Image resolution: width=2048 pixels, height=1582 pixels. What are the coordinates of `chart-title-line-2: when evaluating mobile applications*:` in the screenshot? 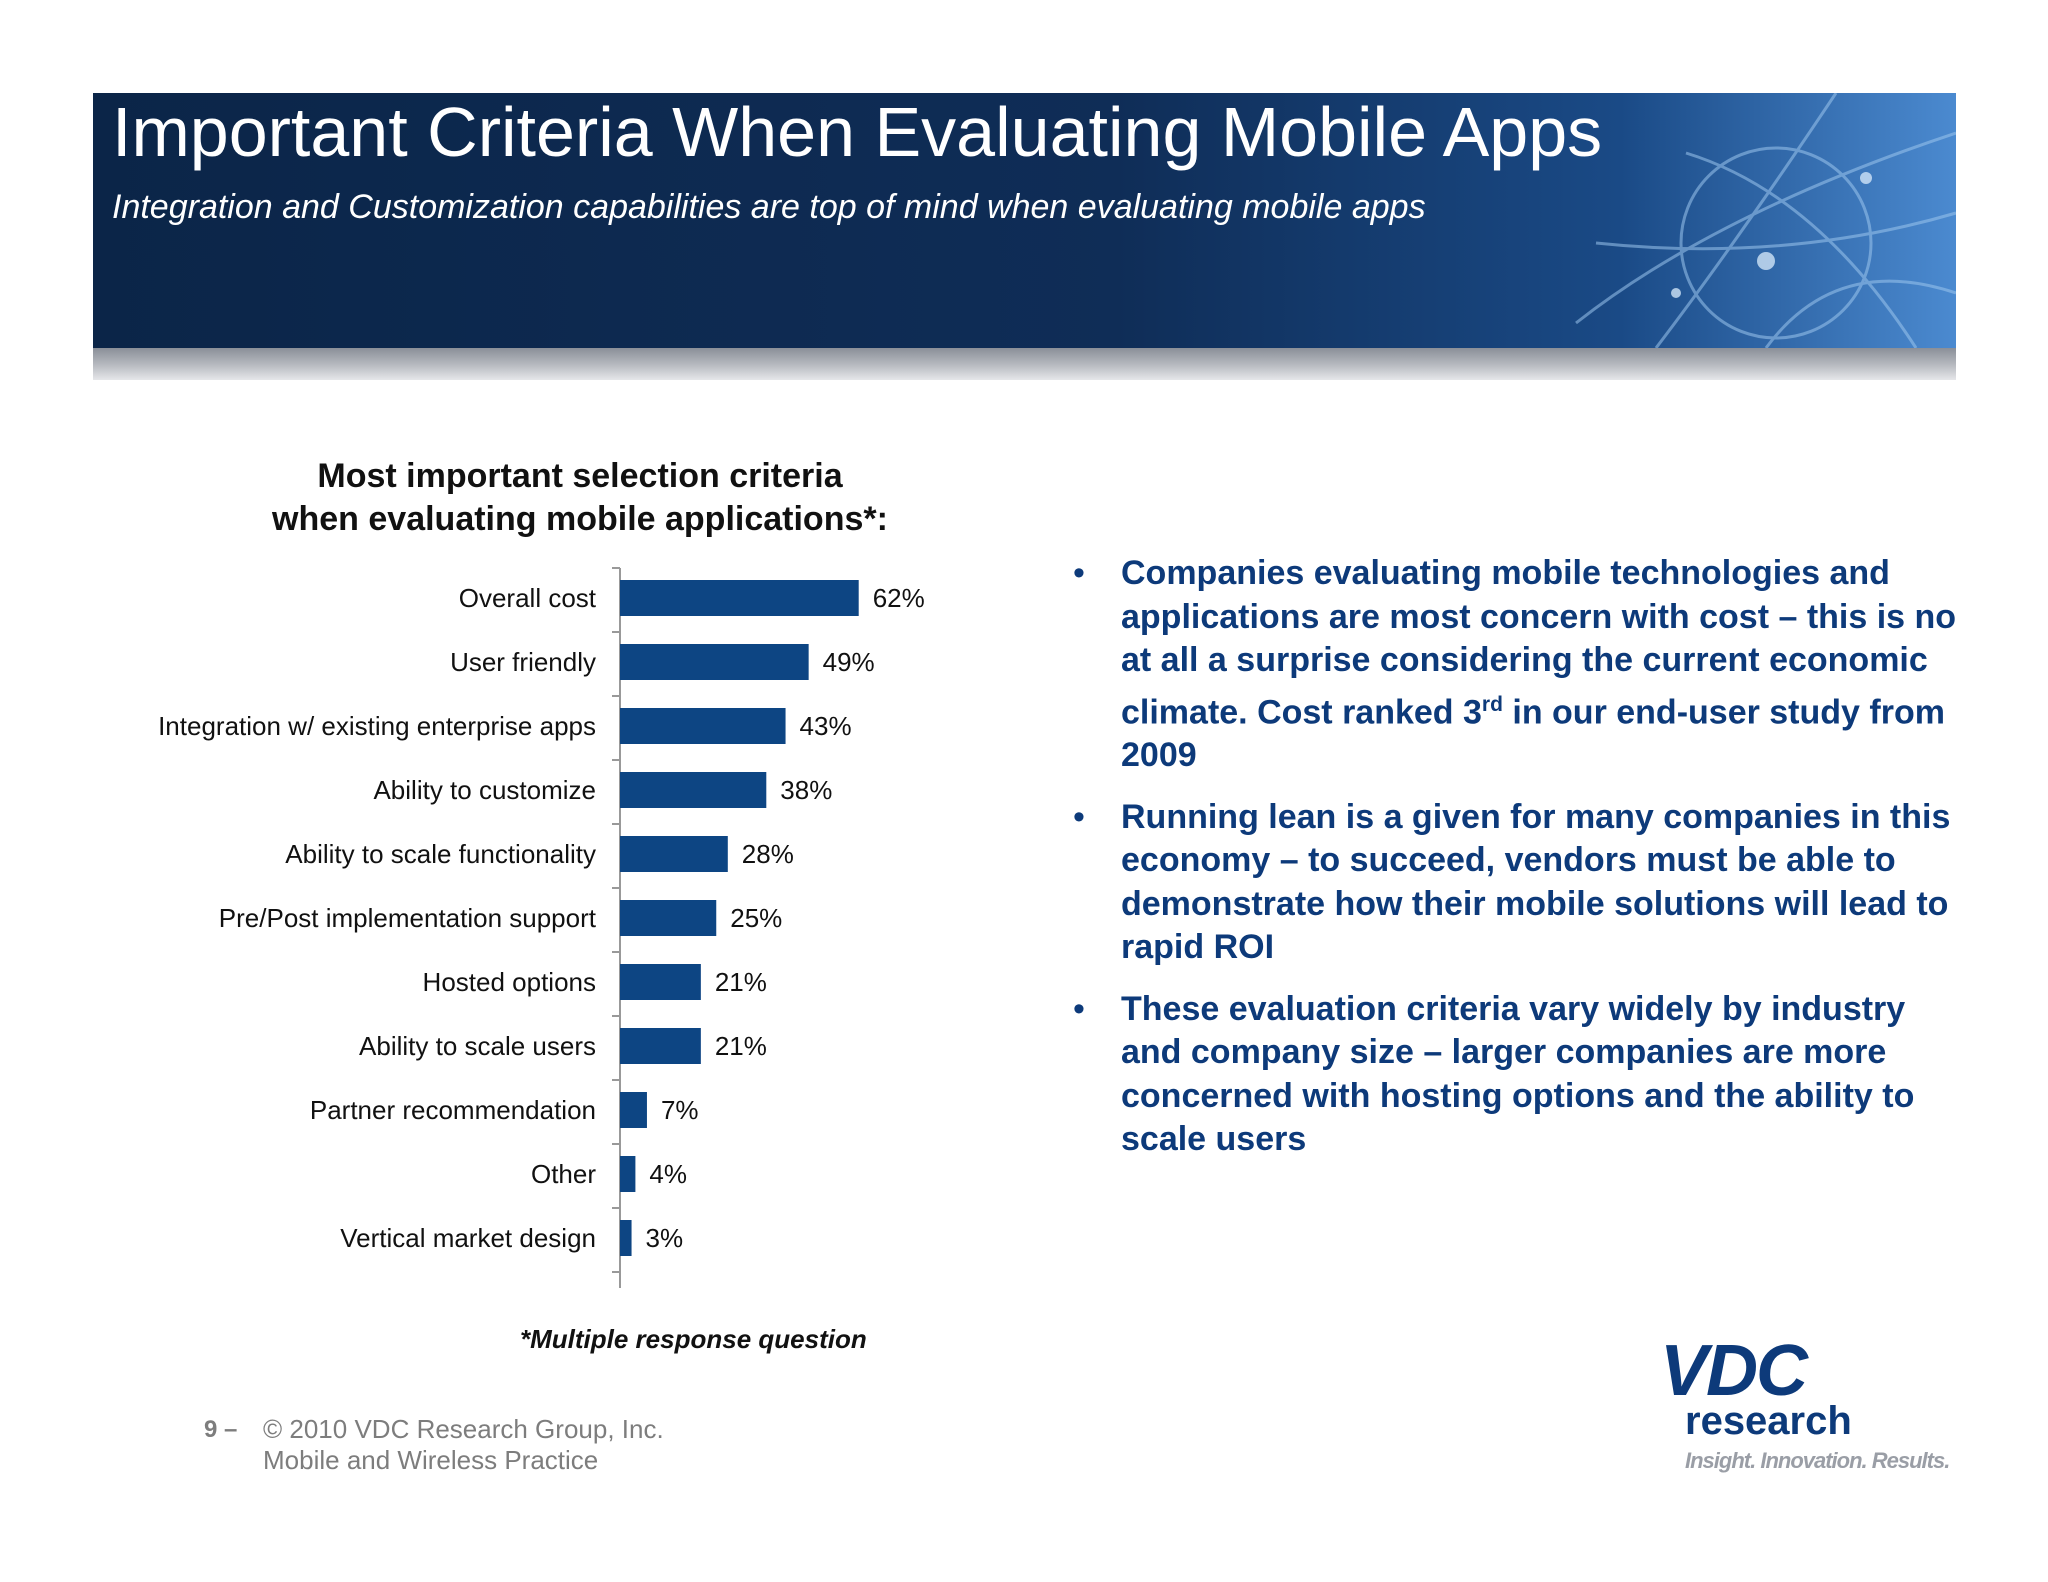 It's located at (580, 519).